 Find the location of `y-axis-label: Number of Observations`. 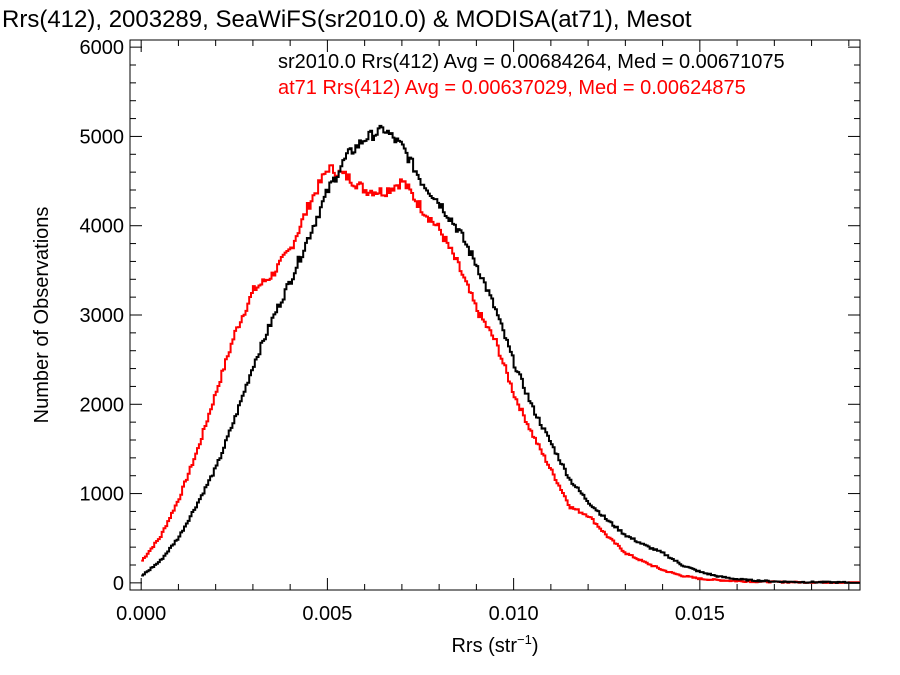

y-axis-label: Number of Observations is located at coordinates (42, 315).